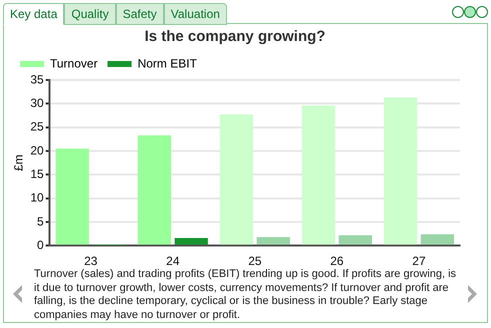  What do you see at coordinates (37, 127) in the screenshot?
I see `y-tick-label: 25` at bounding box center [37, 127].